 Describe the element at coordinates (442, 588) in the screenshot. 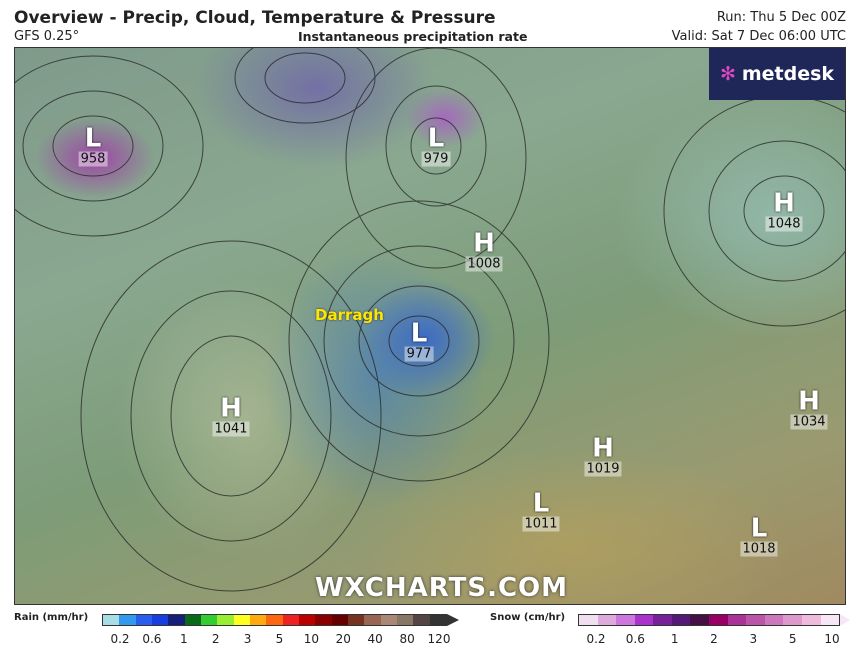

I see `watermark: WXCHARTS.COM` at that location.